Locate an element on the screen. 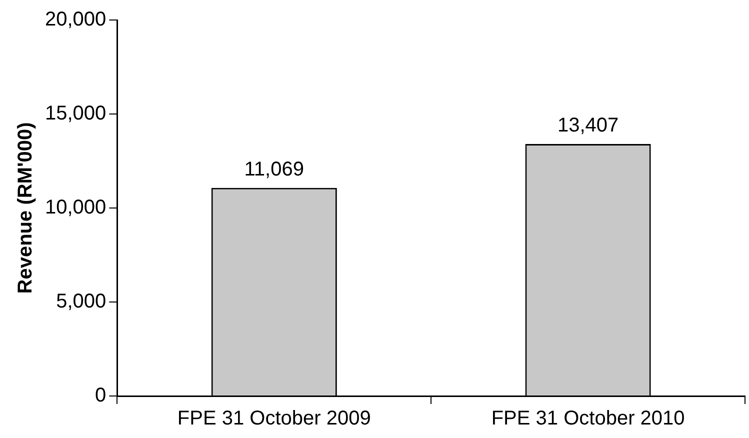 This screenshot has height=438, width=749. y-tick-label: 5,000 is located at coordinates (81, 301).